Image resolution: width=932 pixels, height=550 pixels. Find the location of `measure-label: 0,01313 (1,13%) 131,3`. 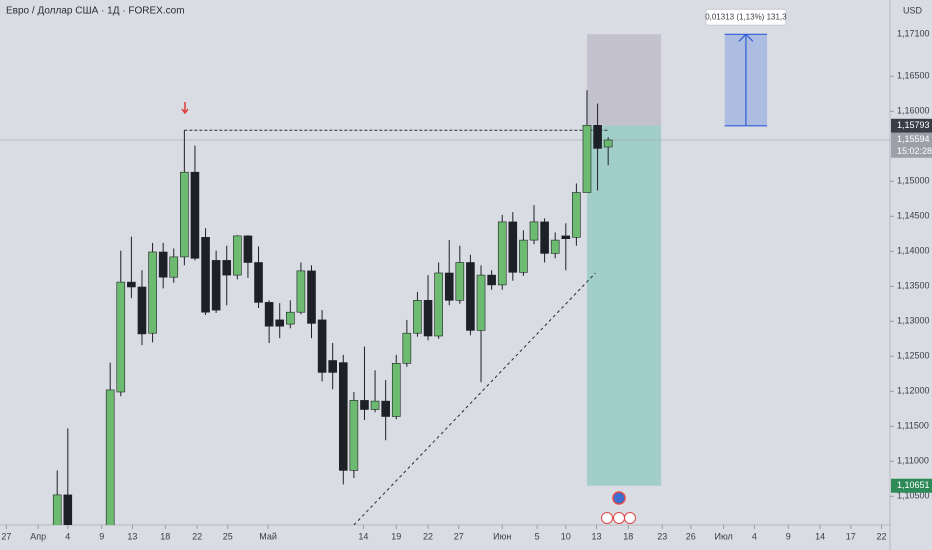

measure-label: 0,01313 (1,13%) 131,3 is located at coordinates (746, 16).